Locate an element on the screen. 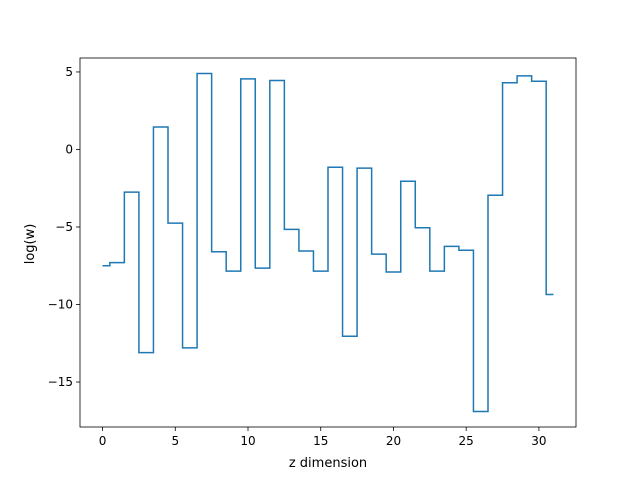 Image resolution: width=640 pixels, height=484 pixels. x-tick-label: 20 is located at coordinates (393, 441).